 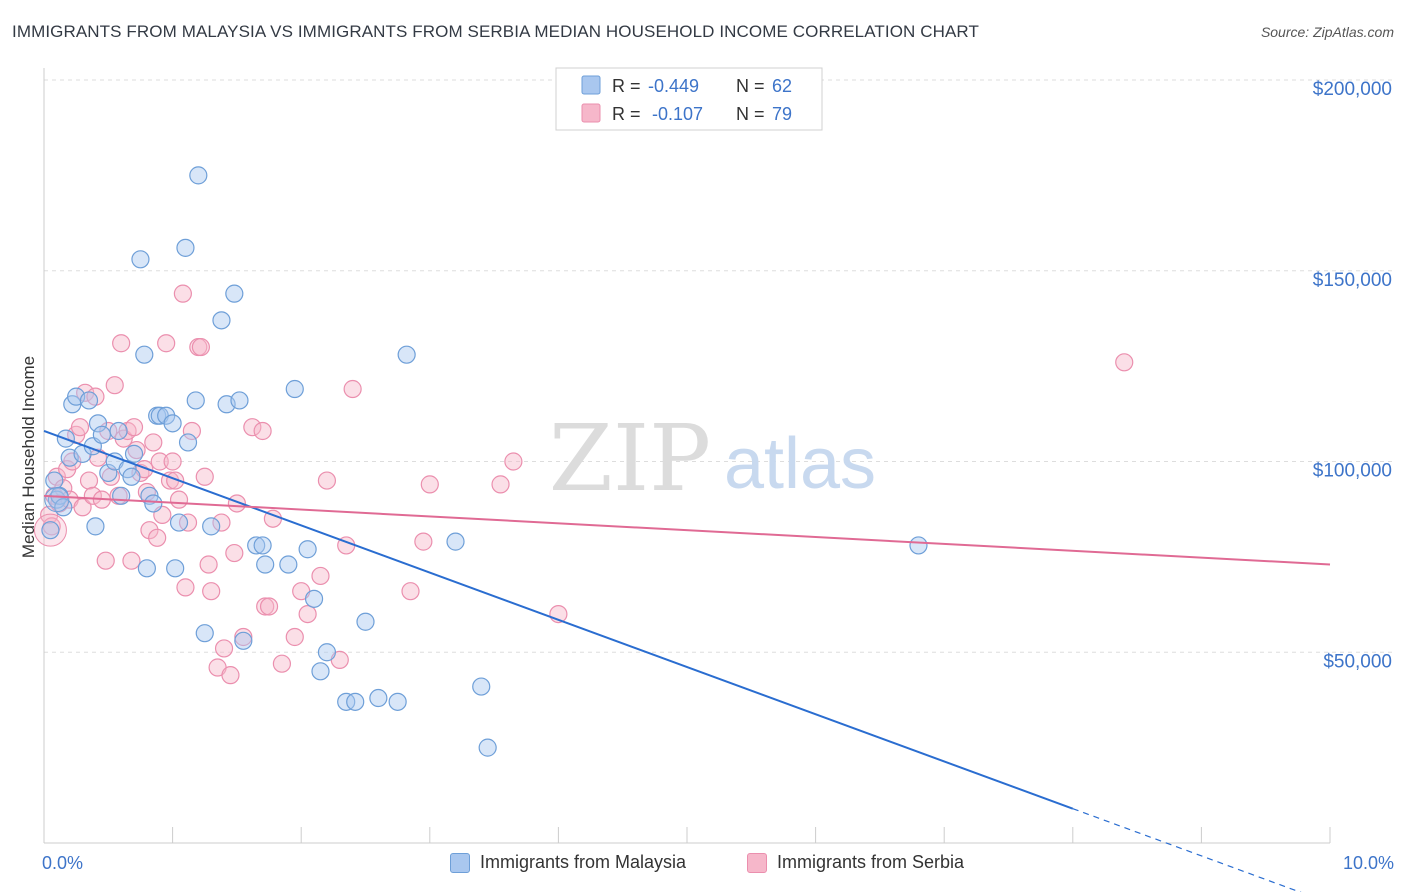 I want to click on legend-n-value-malaysia: 62, so click(x=782, y=86).